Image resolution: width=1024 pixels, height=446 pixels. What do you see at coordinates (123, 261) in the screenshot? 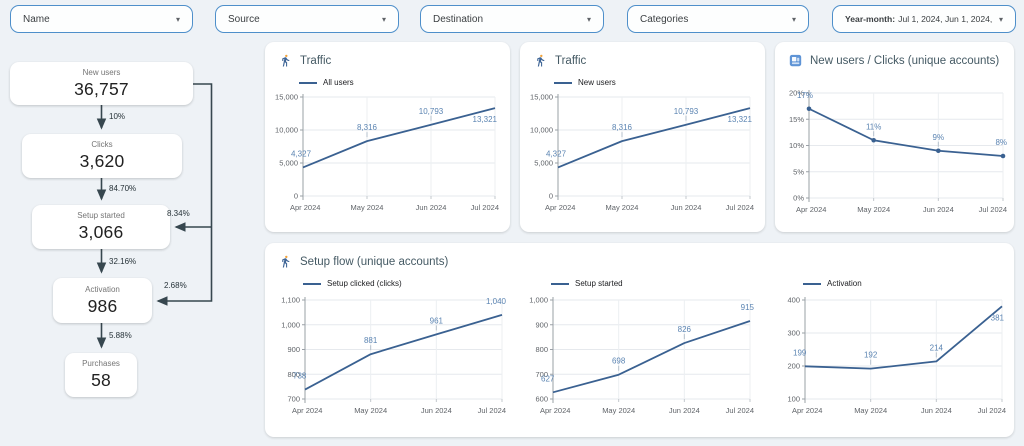
I see `conversion-rate-label: 32.16%` at bounding box center [123, 261].